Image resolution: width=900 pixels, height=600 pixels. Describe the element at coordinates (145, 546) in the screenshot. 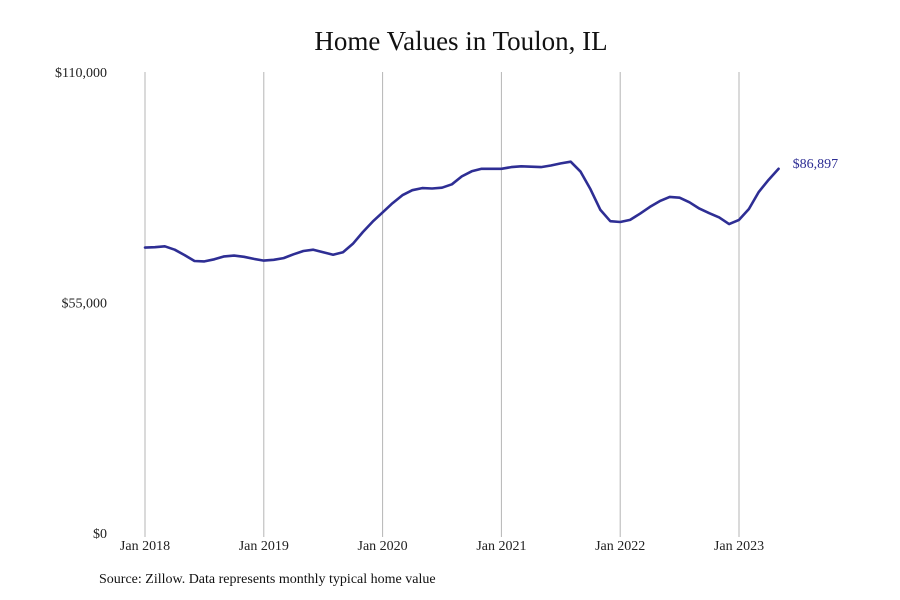

I see `x-tick-label: Jan 2018` at that location.